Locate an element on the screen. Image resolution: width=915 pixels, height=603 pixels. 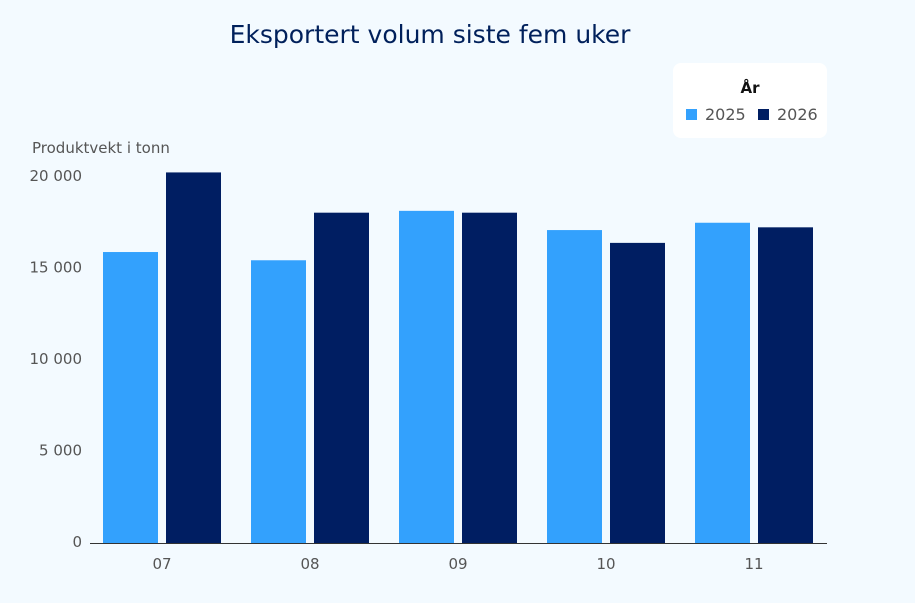
legend-item-2026: 2026 is located at coordinates (788, 114).